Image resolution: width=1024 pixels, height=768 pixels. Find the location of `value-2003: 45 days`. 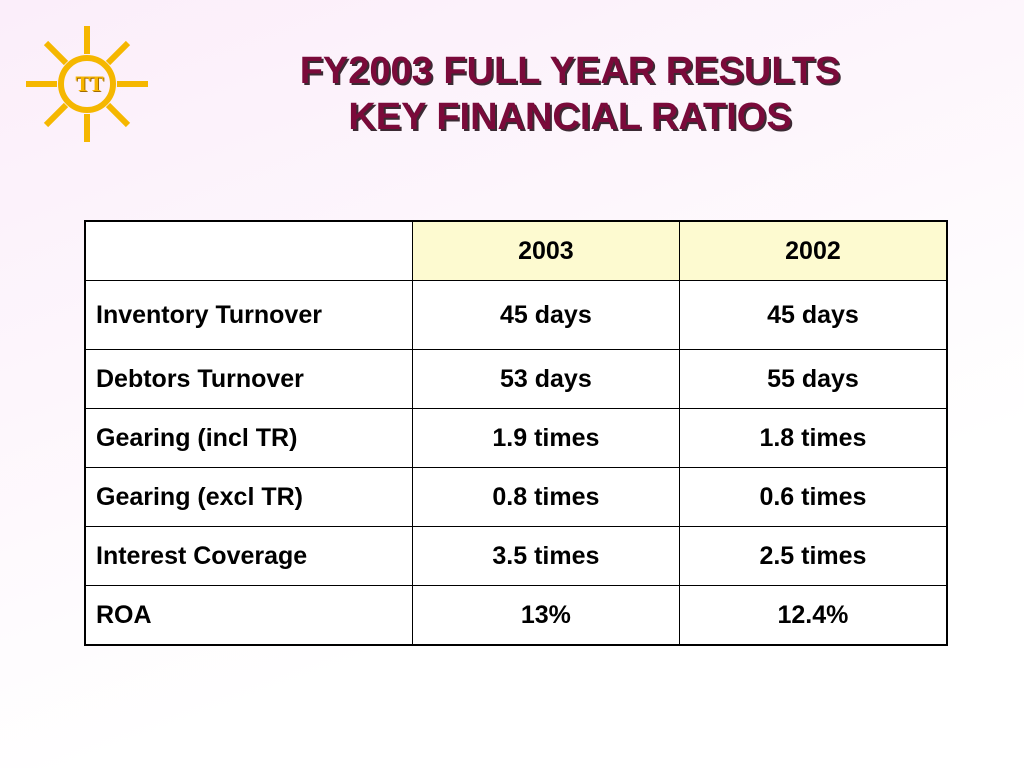

value-2003: 45 days is located at coordinates (545, 315).